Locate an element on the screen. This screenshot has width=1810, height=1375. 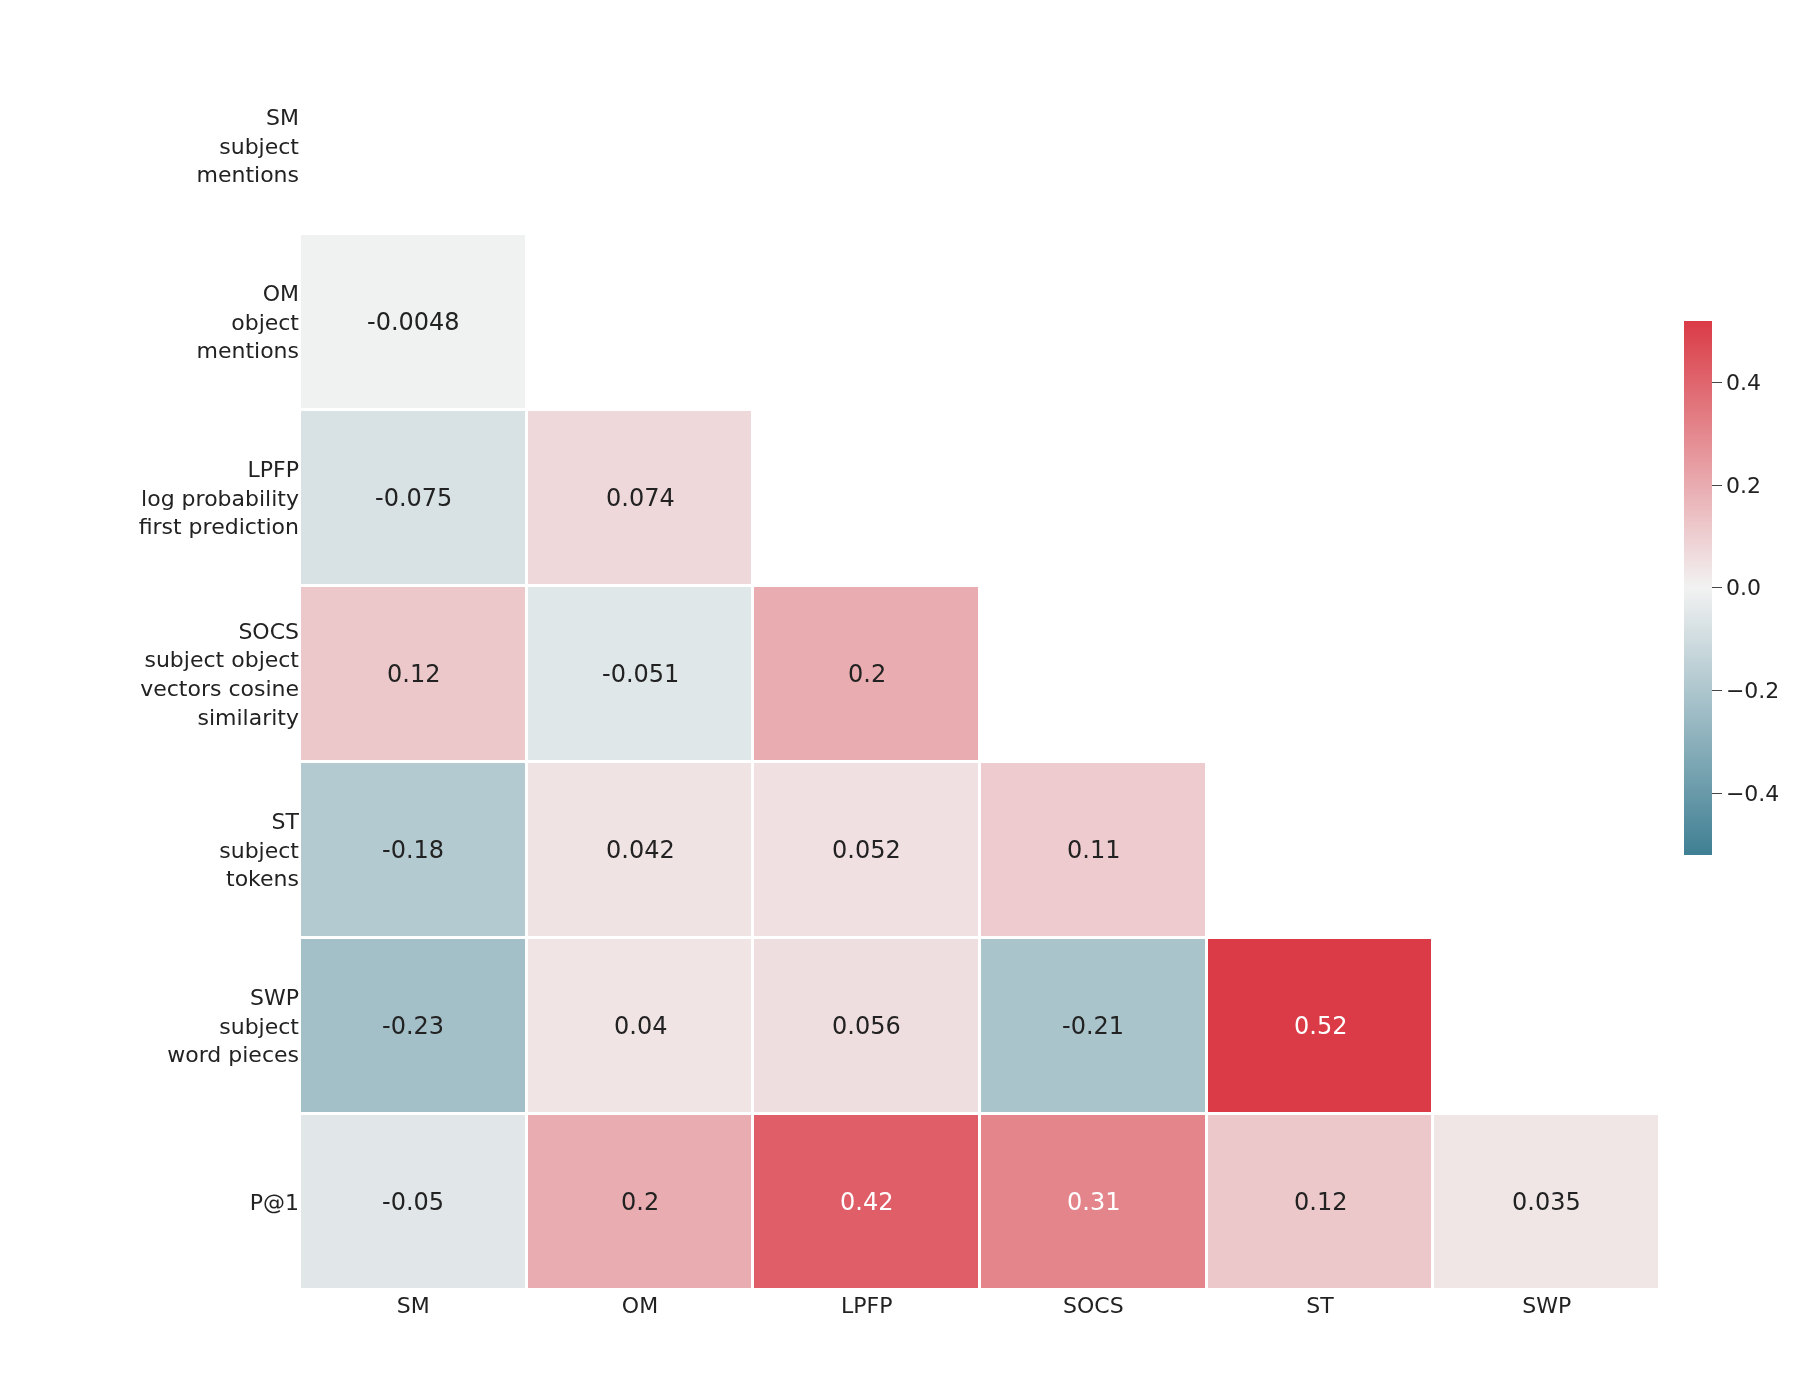
data-label: 0.052 is located at coordinates (866, 850).